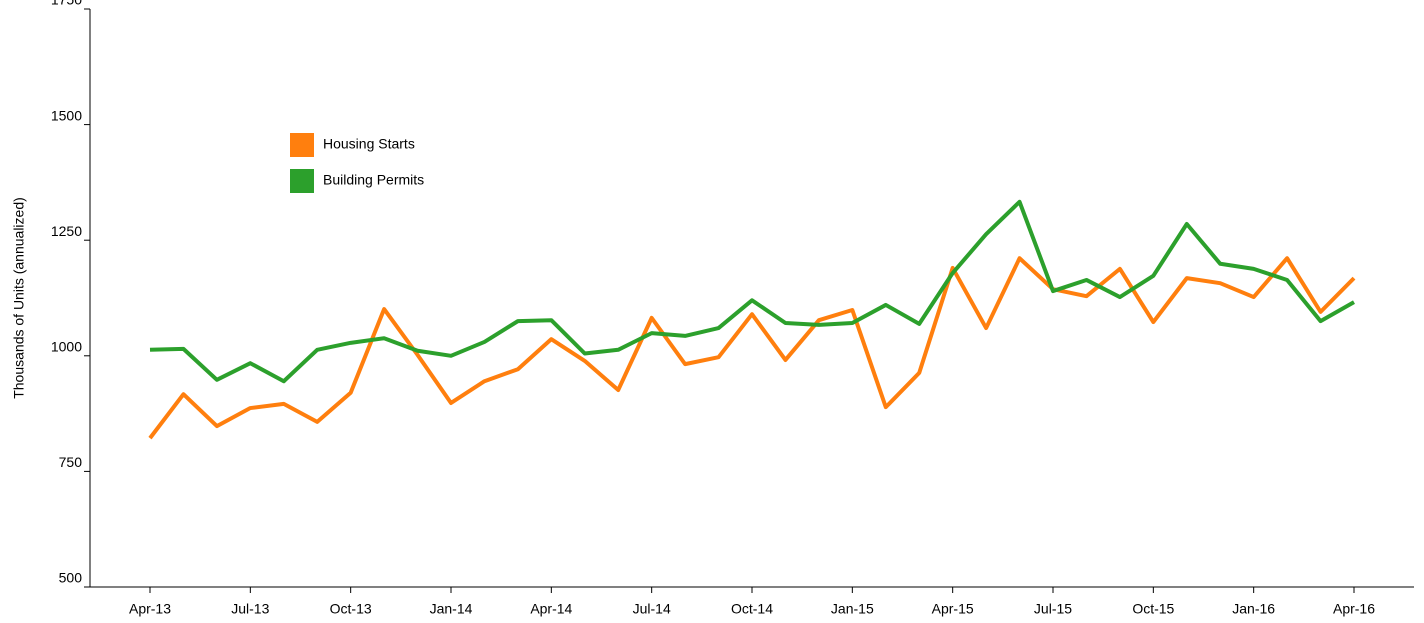 The width and height of the screenshot is (1424, 623). I want to click on x-tick-label: Apr-16, so click(1354, 609).